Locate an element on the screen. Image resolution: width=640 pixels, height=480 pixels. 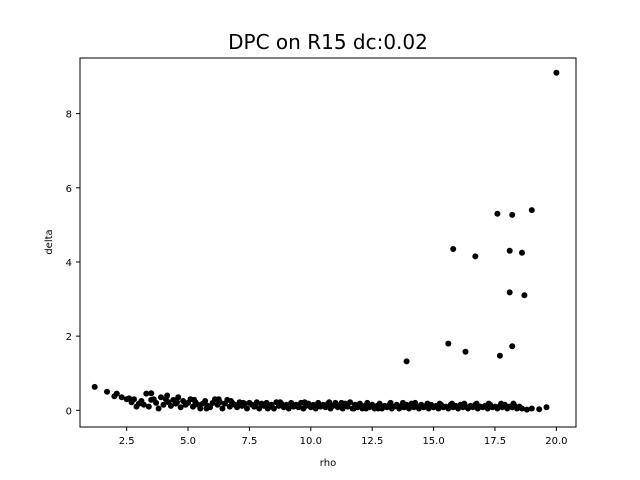
y-tick-label: 8 is located at coordinates (69, 115).